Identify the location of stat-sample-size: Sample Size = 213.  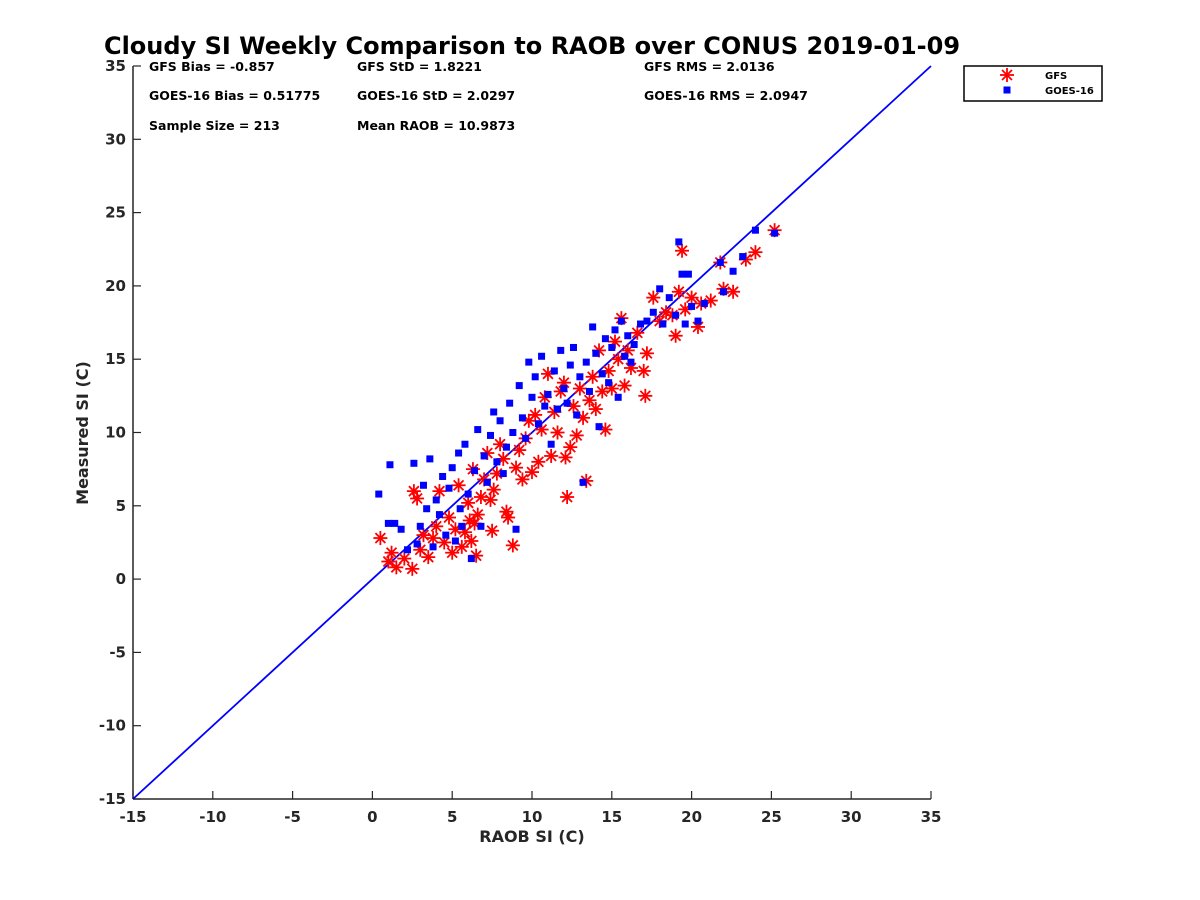
(214, 125).